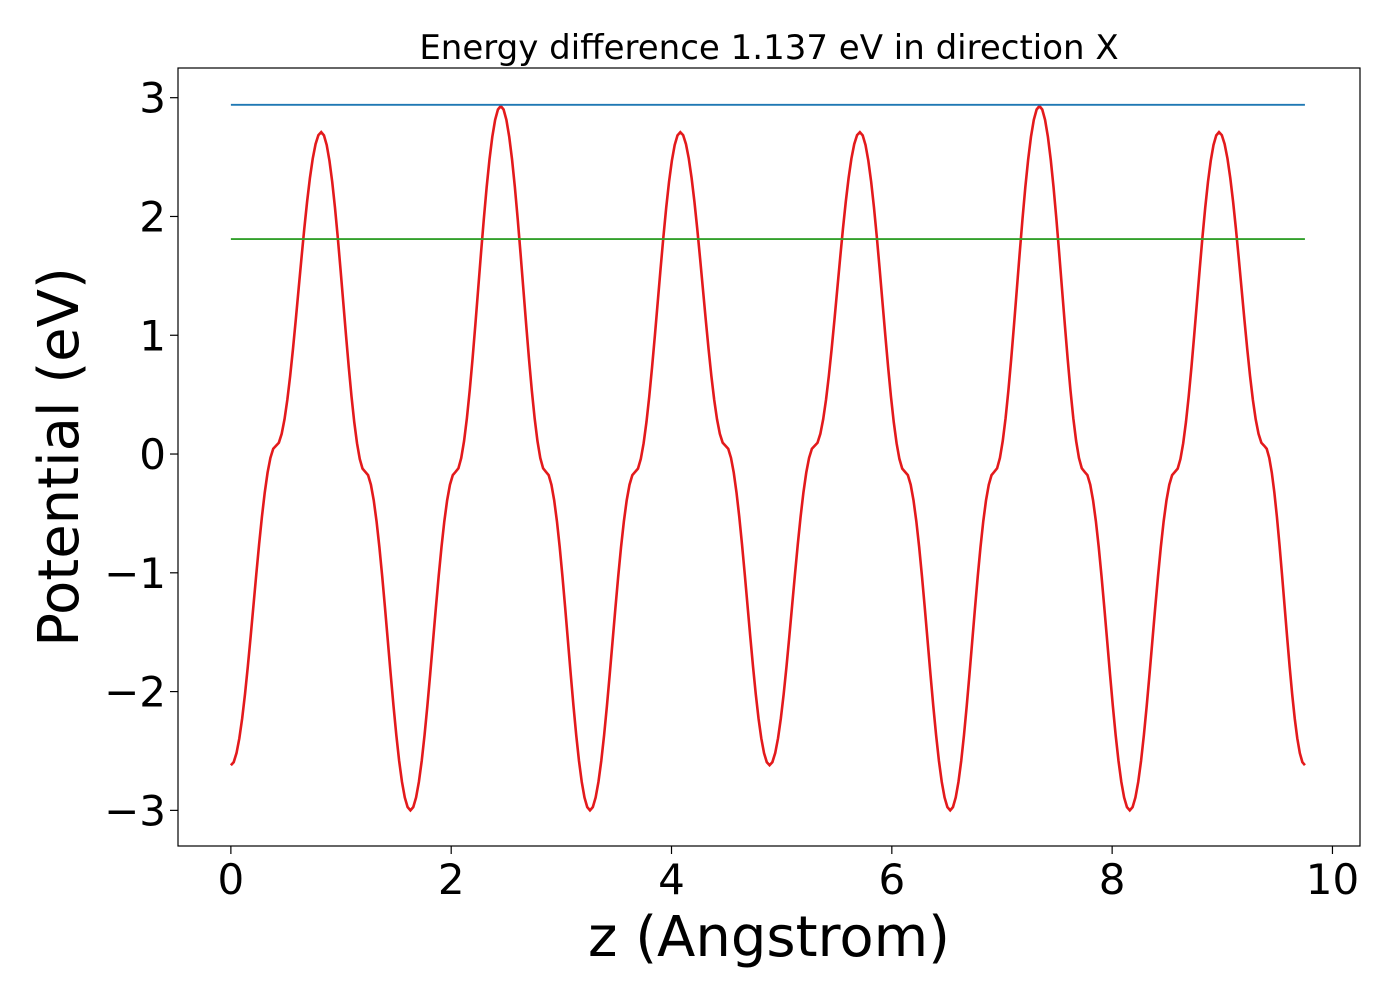  Describe the element at coordinates (152, 216) in the screenshot. I see `y-tick-label: 2` at that location.